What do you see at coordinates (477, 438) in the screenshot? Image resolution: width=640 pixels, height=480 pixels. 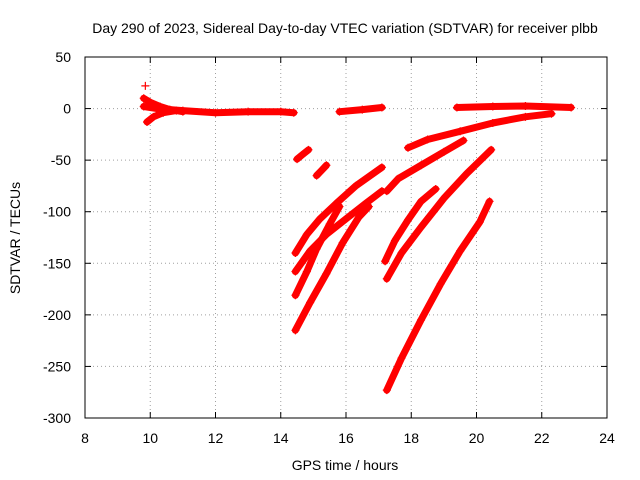 I see `x-tick-label: 20` at bounding box center [477, 438].